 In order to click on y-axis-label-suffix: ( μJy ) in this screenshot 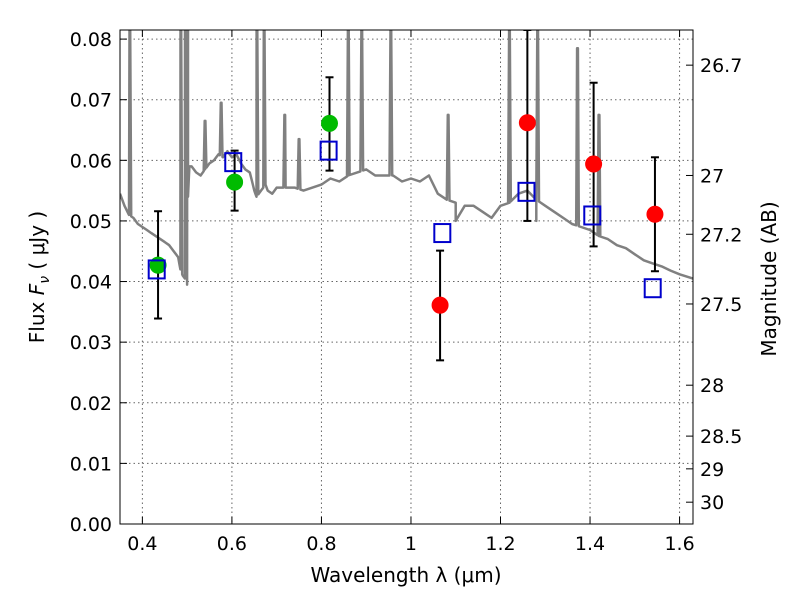, I will do `click(37, 243)`.